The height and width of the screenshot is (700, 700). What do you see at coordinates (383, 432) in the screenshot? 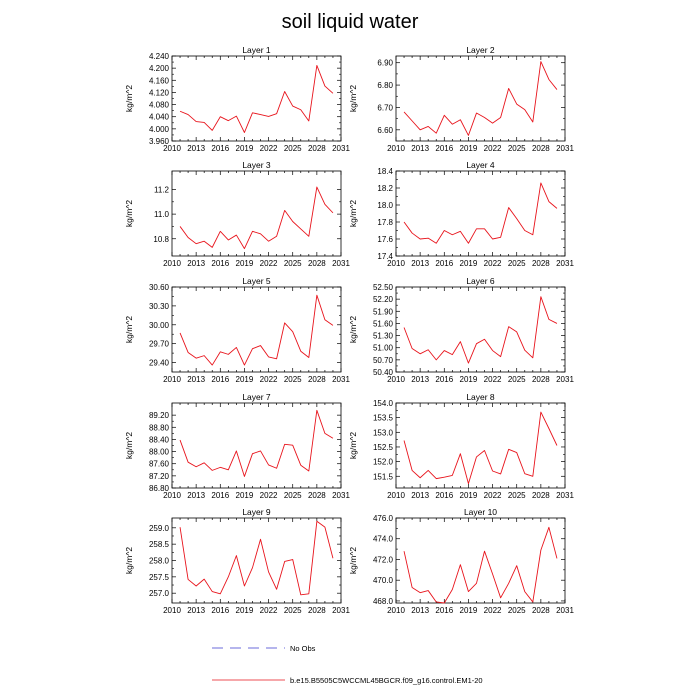
I see `y-tick-label: 153.0` at bounding box center [383, 432].